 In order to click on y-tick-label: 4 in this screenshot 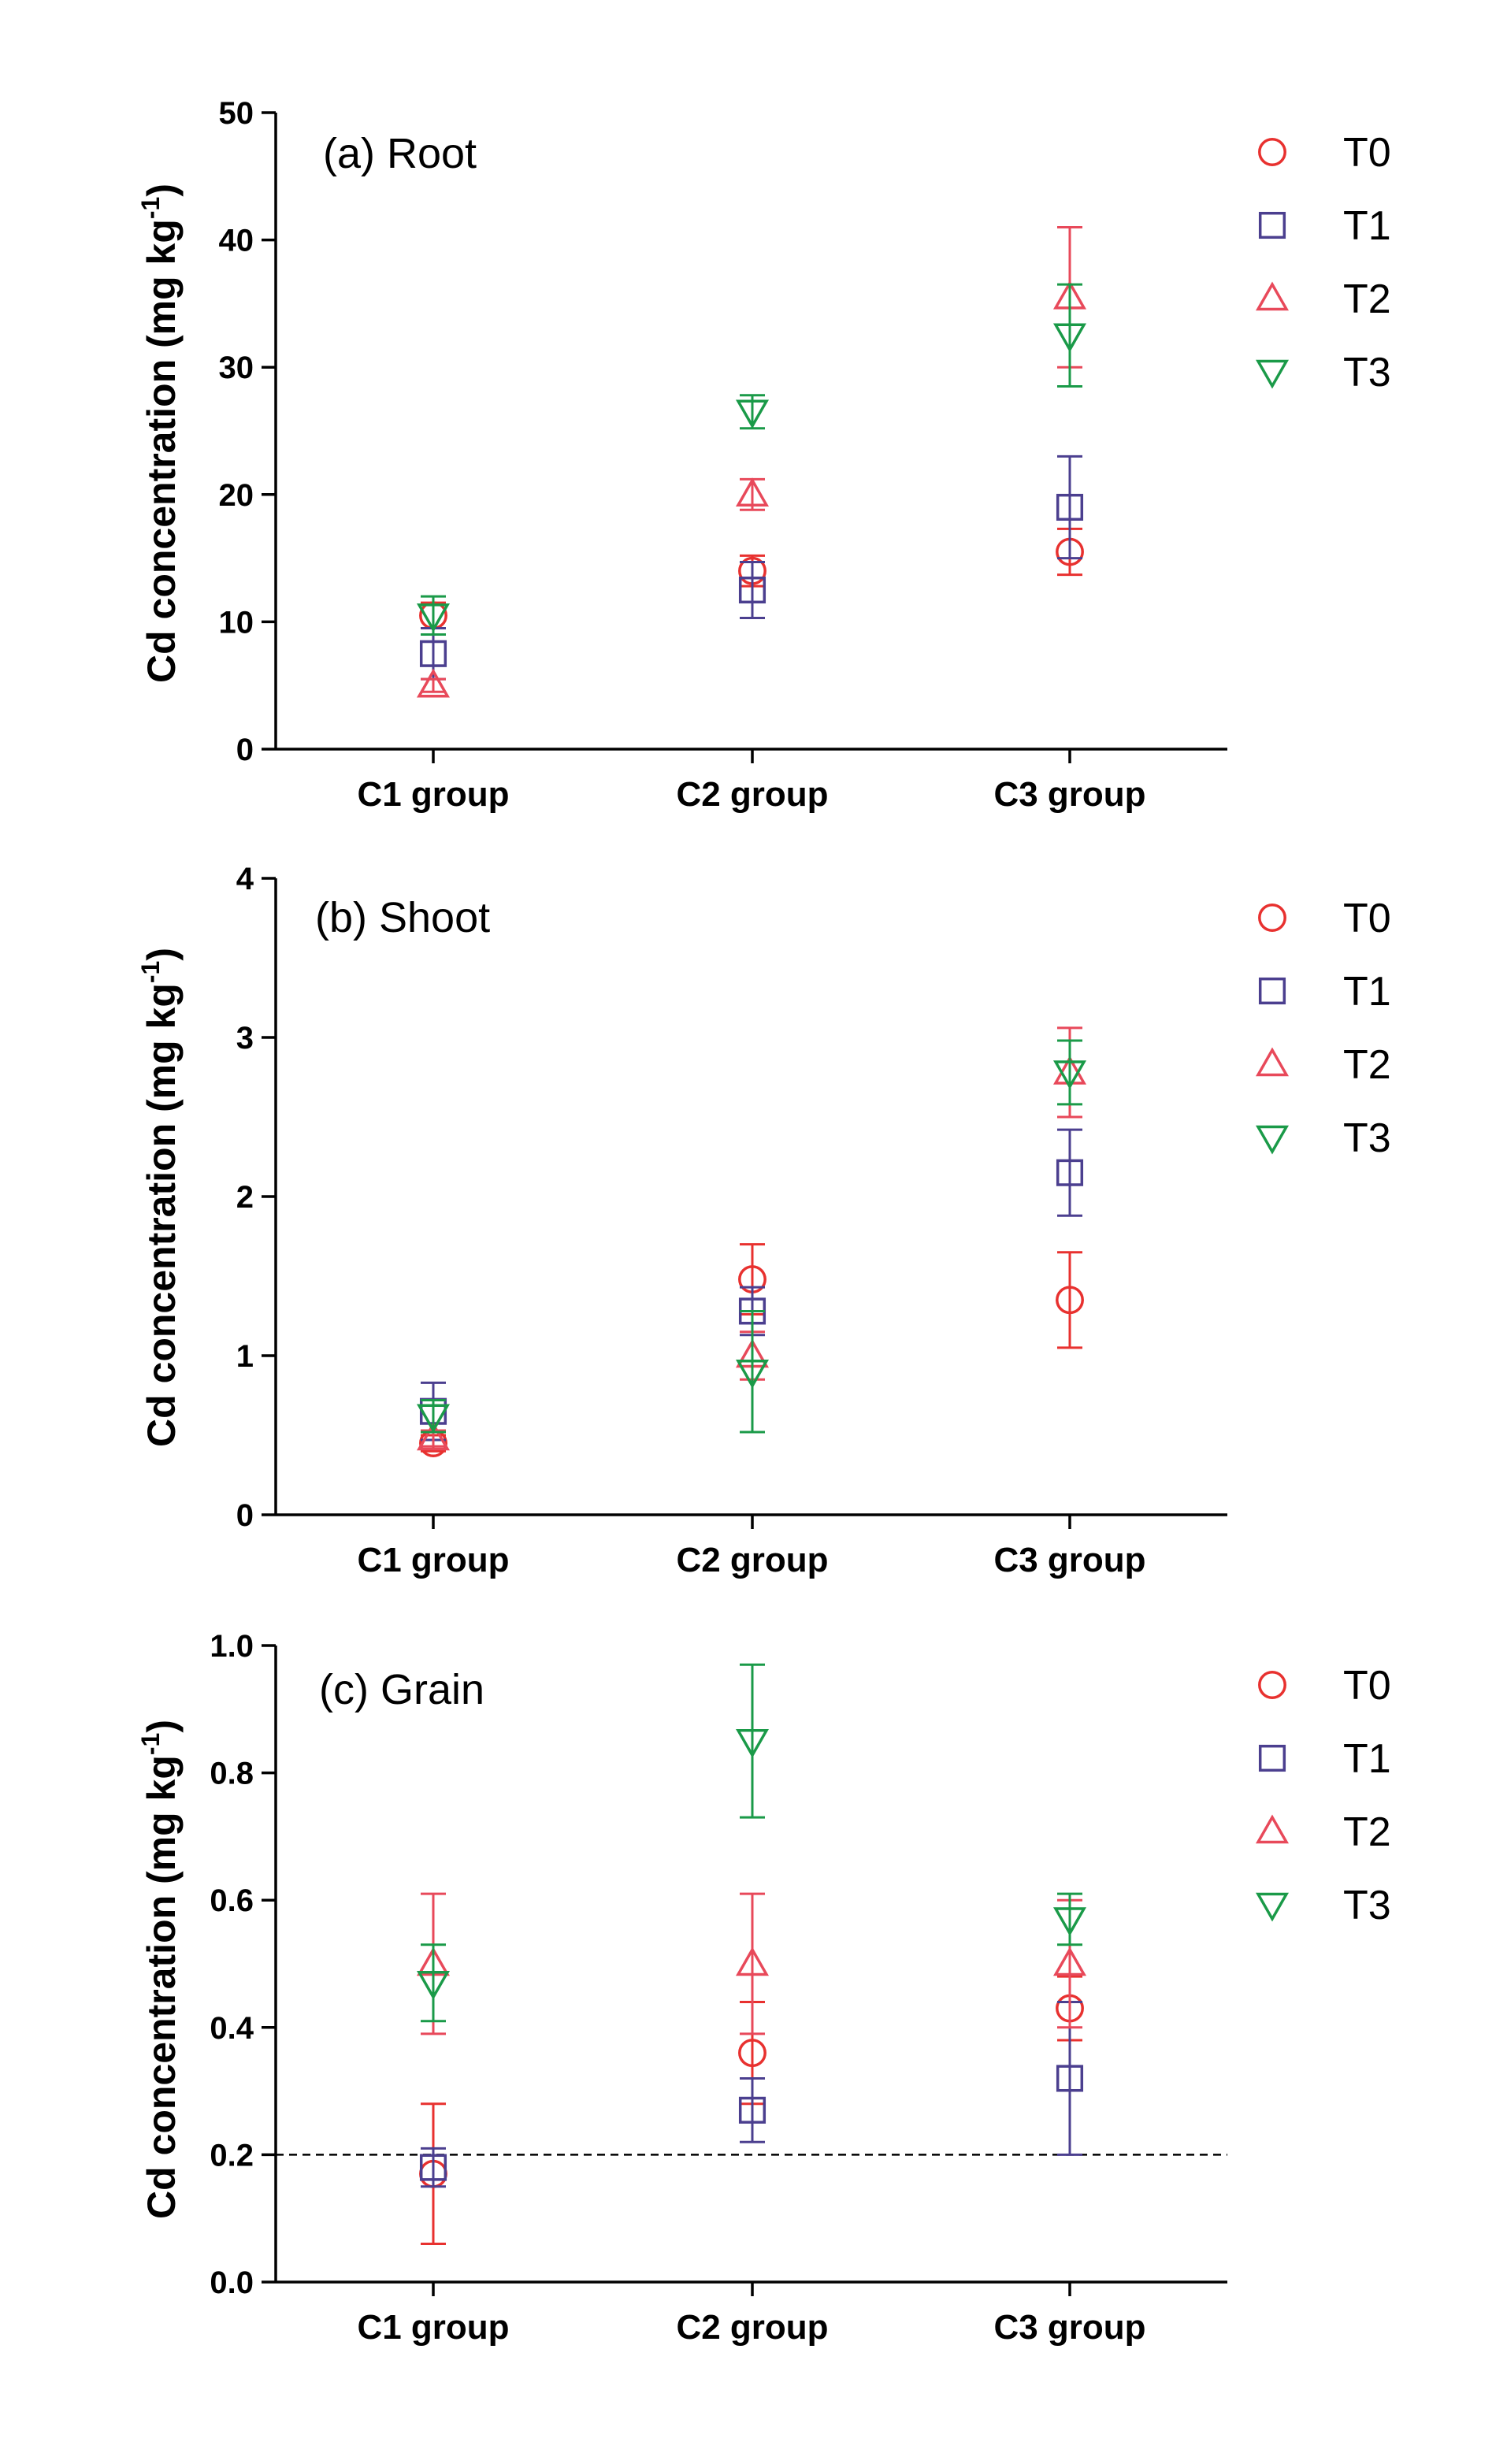, I will do `click(245, 879)`.